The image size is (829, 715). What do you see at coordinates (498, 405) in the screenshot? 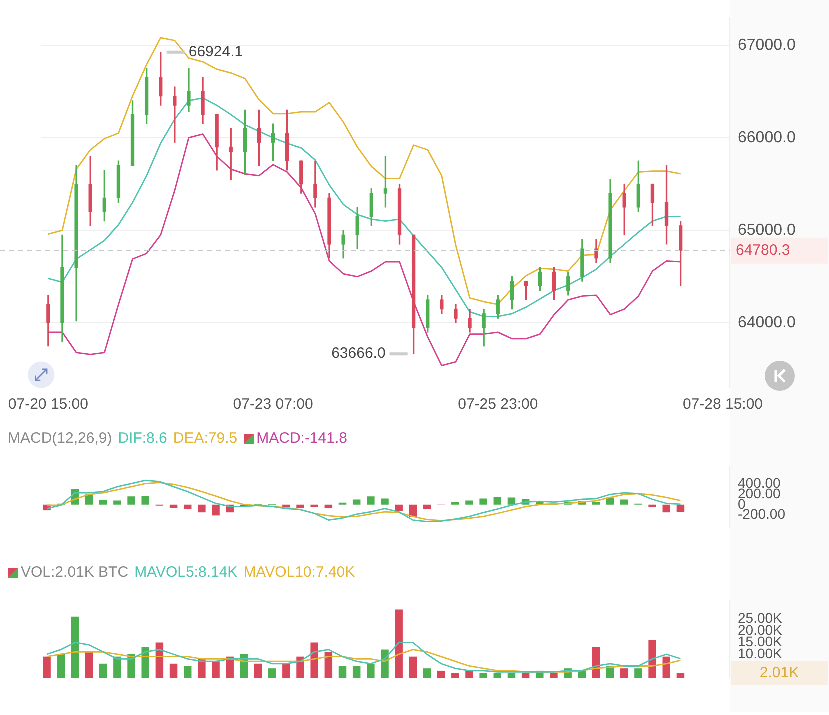
I see `x-tick-label: 07-25 23:00` at bounding box center [498, 405].